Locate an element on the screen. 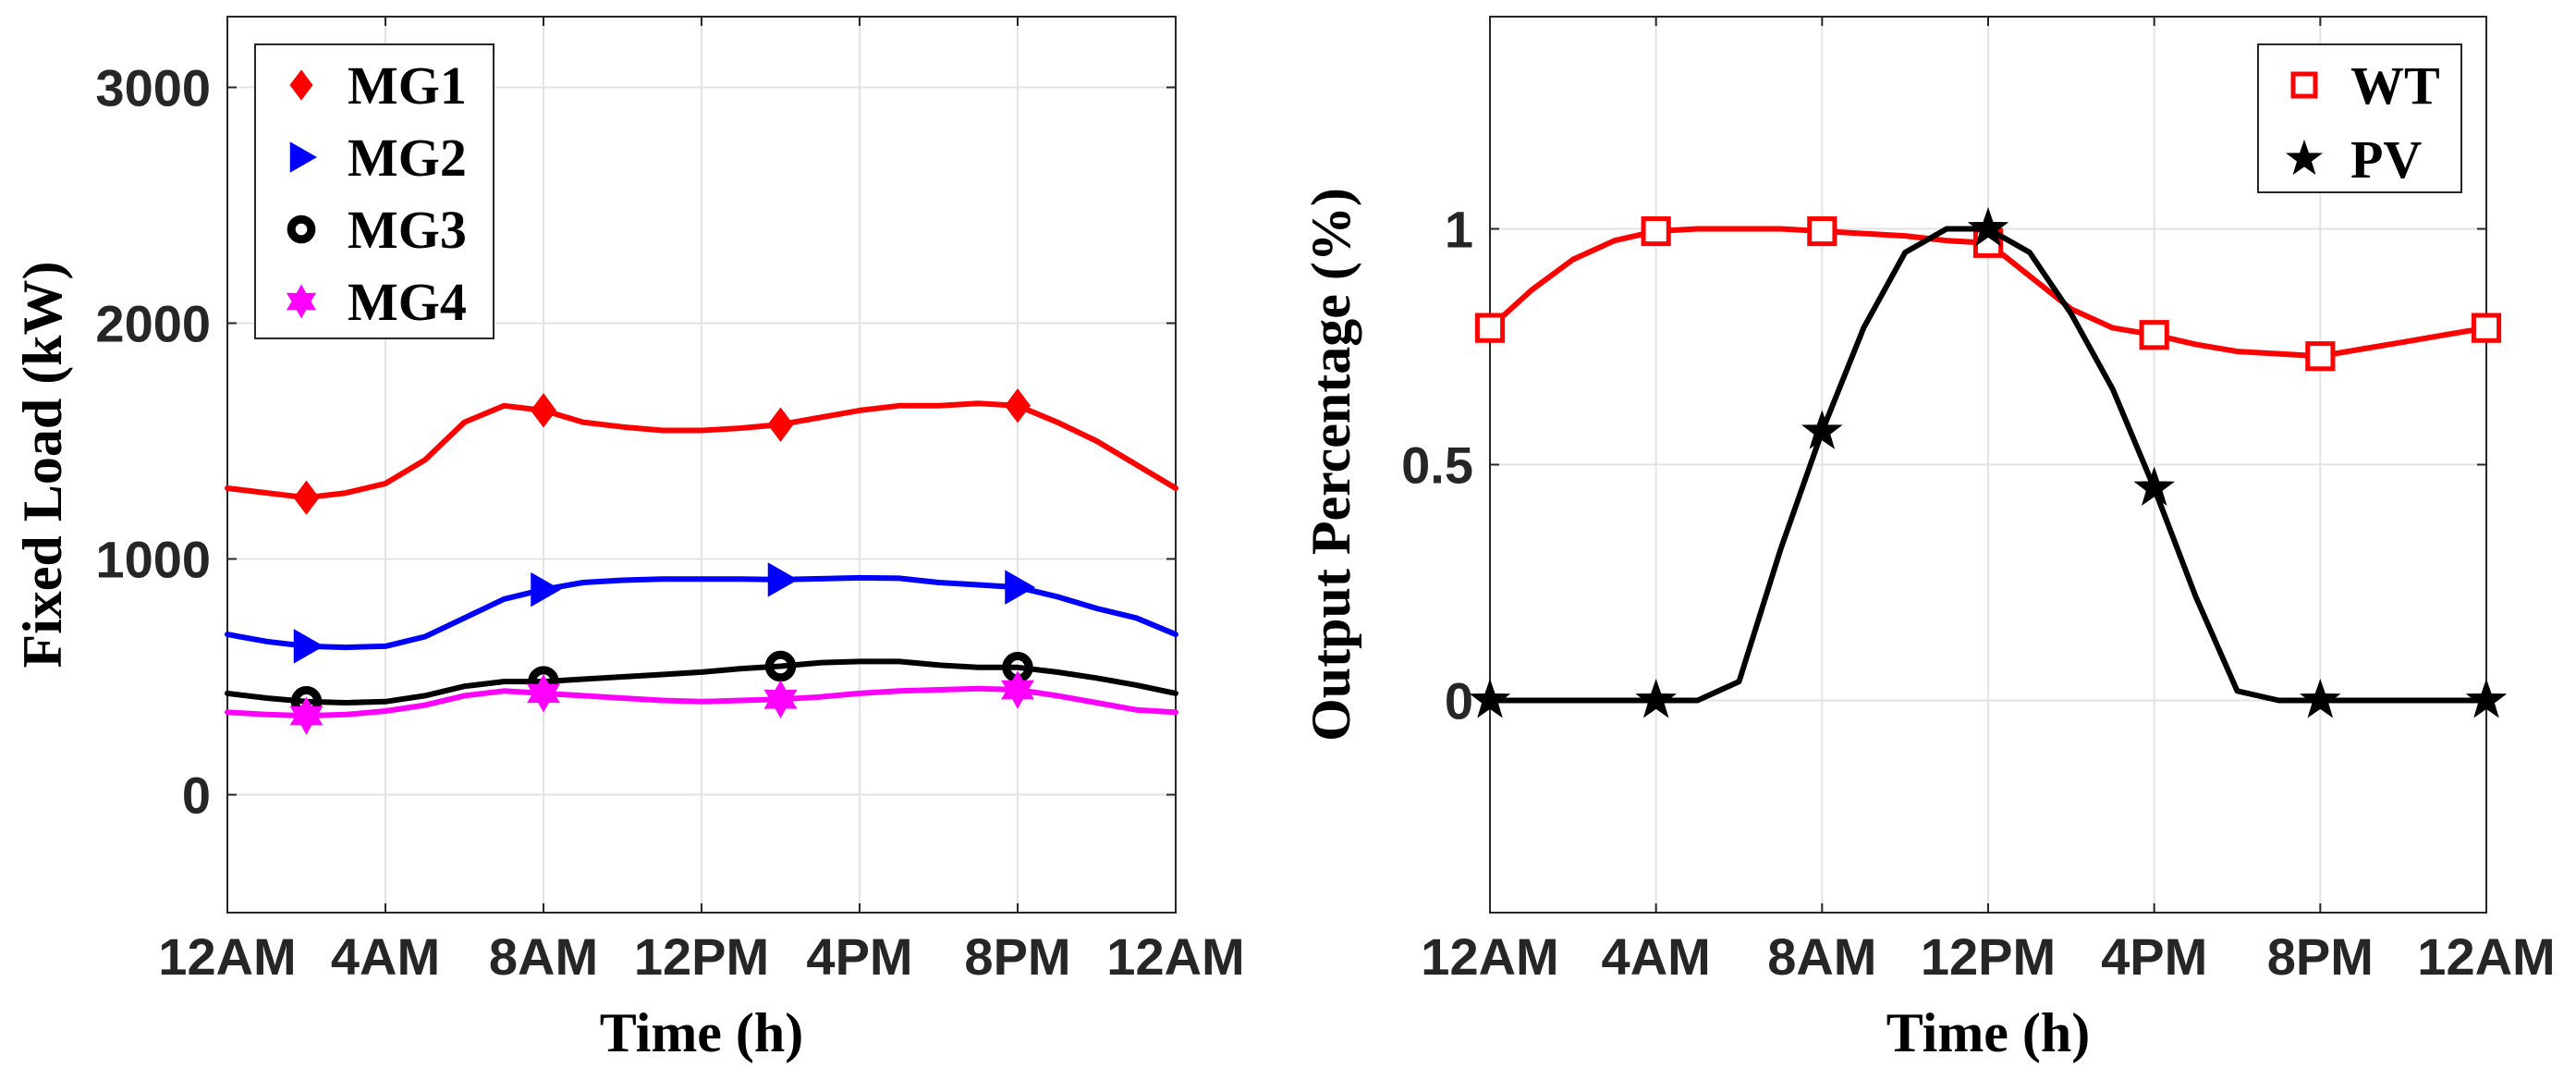 Image resolution: width=2576 pixels, height=1092 pixels. legend-marker-mg4 is located at coordinates (301, 301).